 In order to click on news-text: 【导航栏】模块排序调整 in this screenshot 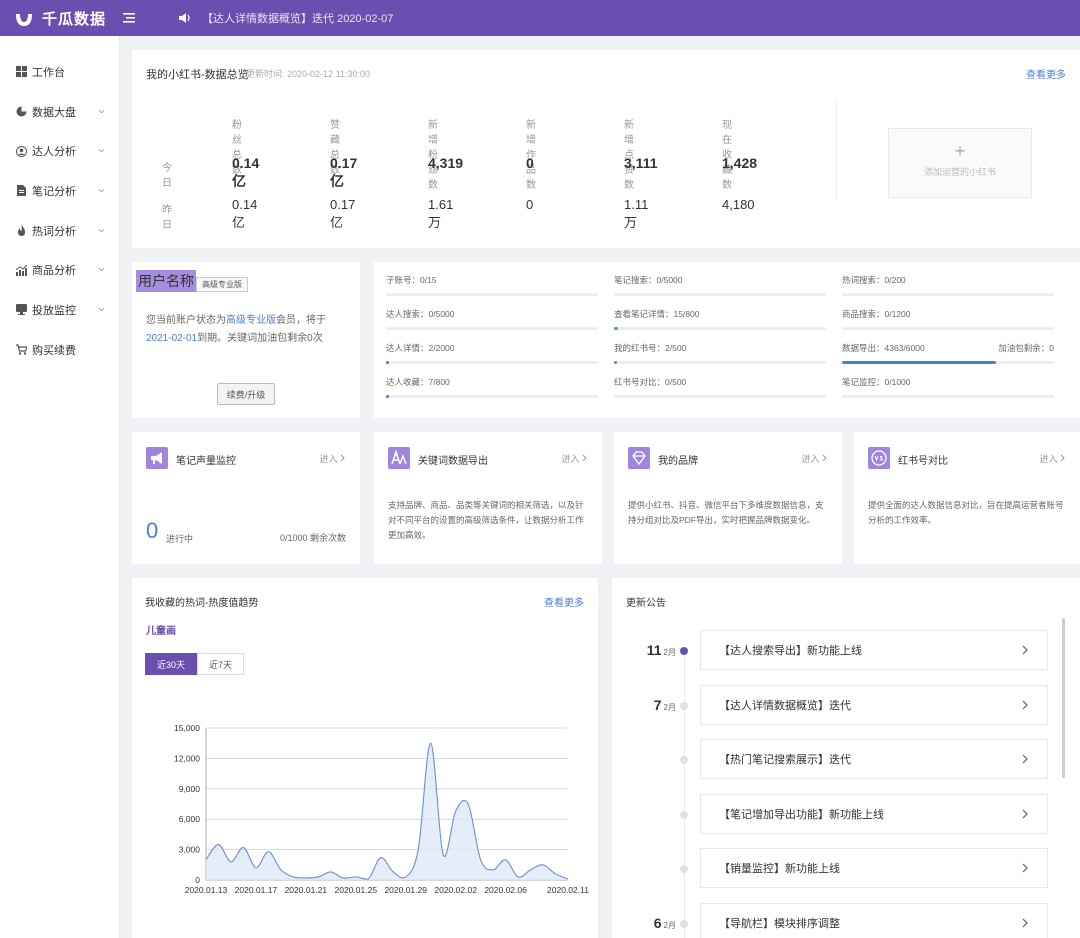, I will do `click(779, 923)`.